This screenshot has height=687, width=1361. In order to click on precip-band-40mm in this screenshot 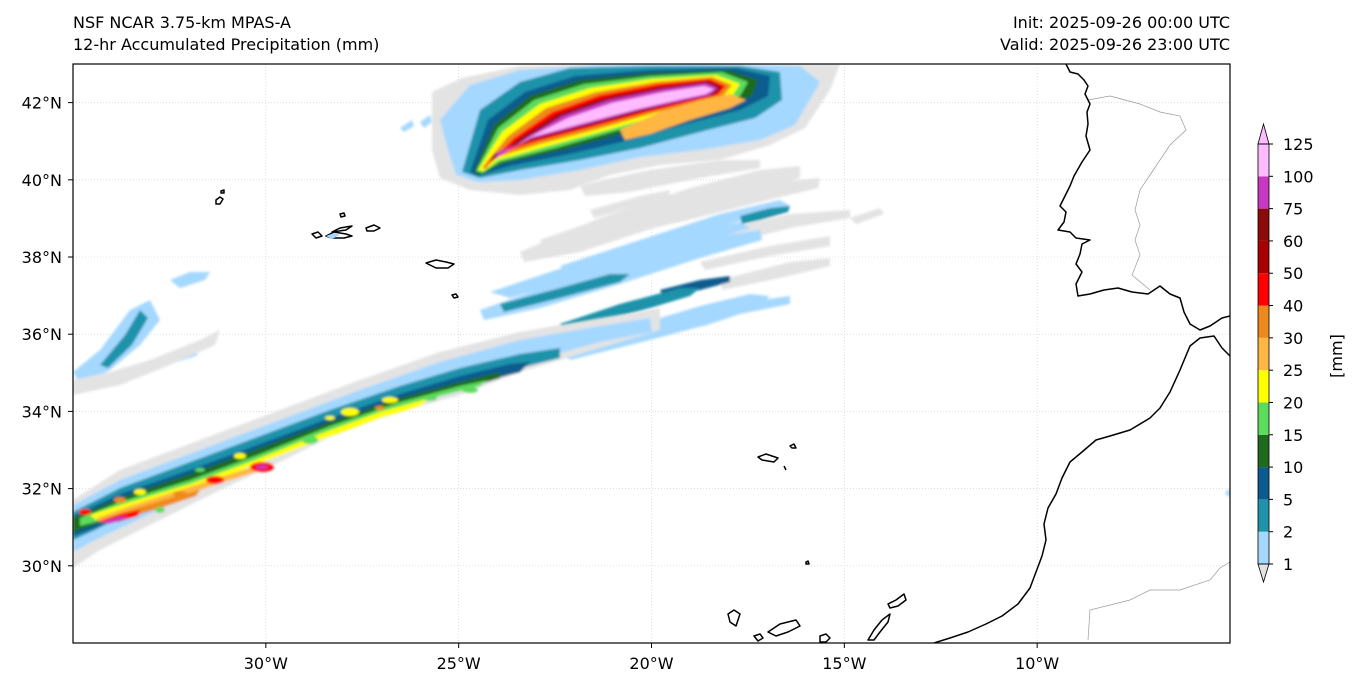, I will do `click(150, 505)`.